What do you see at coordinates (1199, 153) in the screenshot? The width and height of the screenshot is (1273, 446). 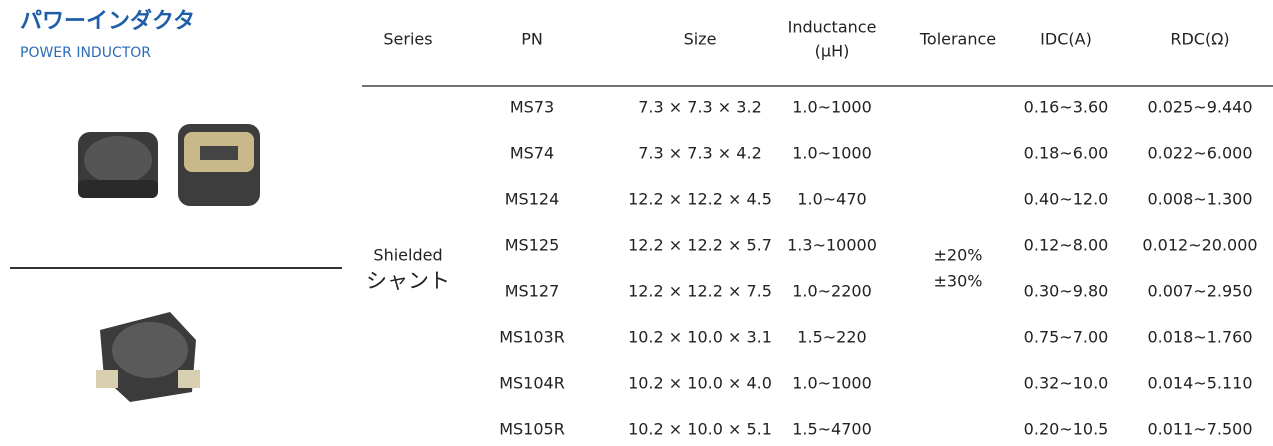 I see `table-cell: 0.022~6.000` at bounding box center [1199, 153].